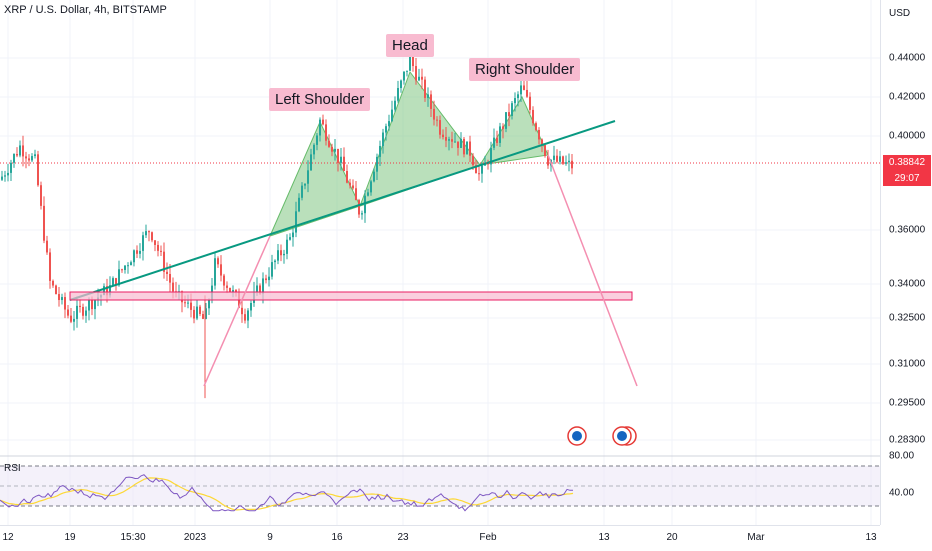 The width and height of the screenshot is (932, 551). I want to click on time-tick: 16, so click(337, 537).